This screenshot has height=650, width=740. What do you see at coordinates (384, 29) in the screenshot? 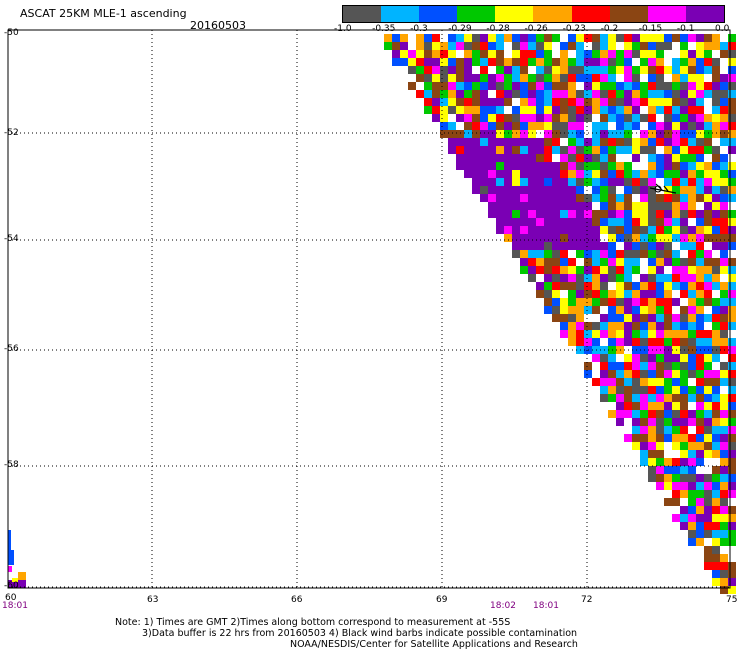
I see `color-scale-label: -0.35` at bounding box center [384, 29].